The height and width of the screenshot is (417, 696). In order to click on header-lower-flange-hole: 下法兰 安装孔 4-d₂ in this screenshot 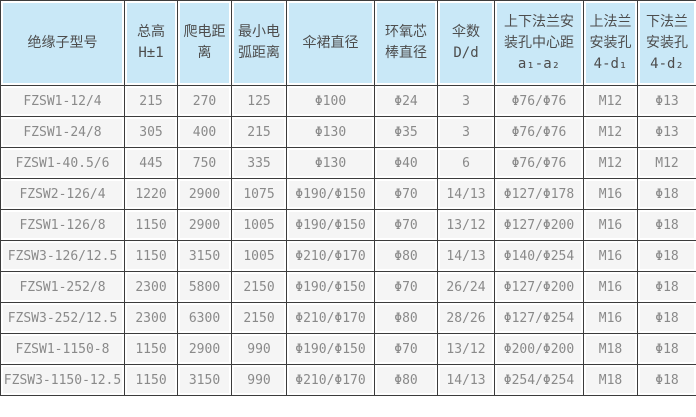, I will do `click(666, 43)`.